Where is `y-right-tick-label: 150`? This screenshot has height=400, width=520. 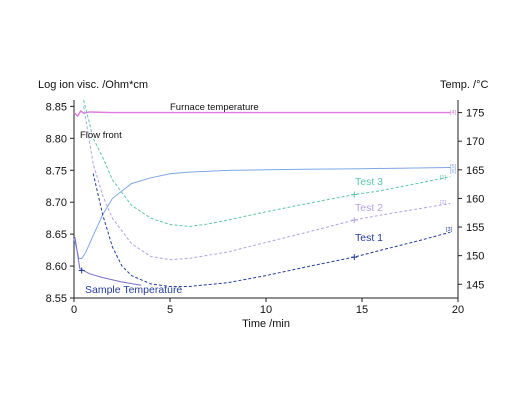 y-right-tick-label: 150 is located at coordinates (475, 257).